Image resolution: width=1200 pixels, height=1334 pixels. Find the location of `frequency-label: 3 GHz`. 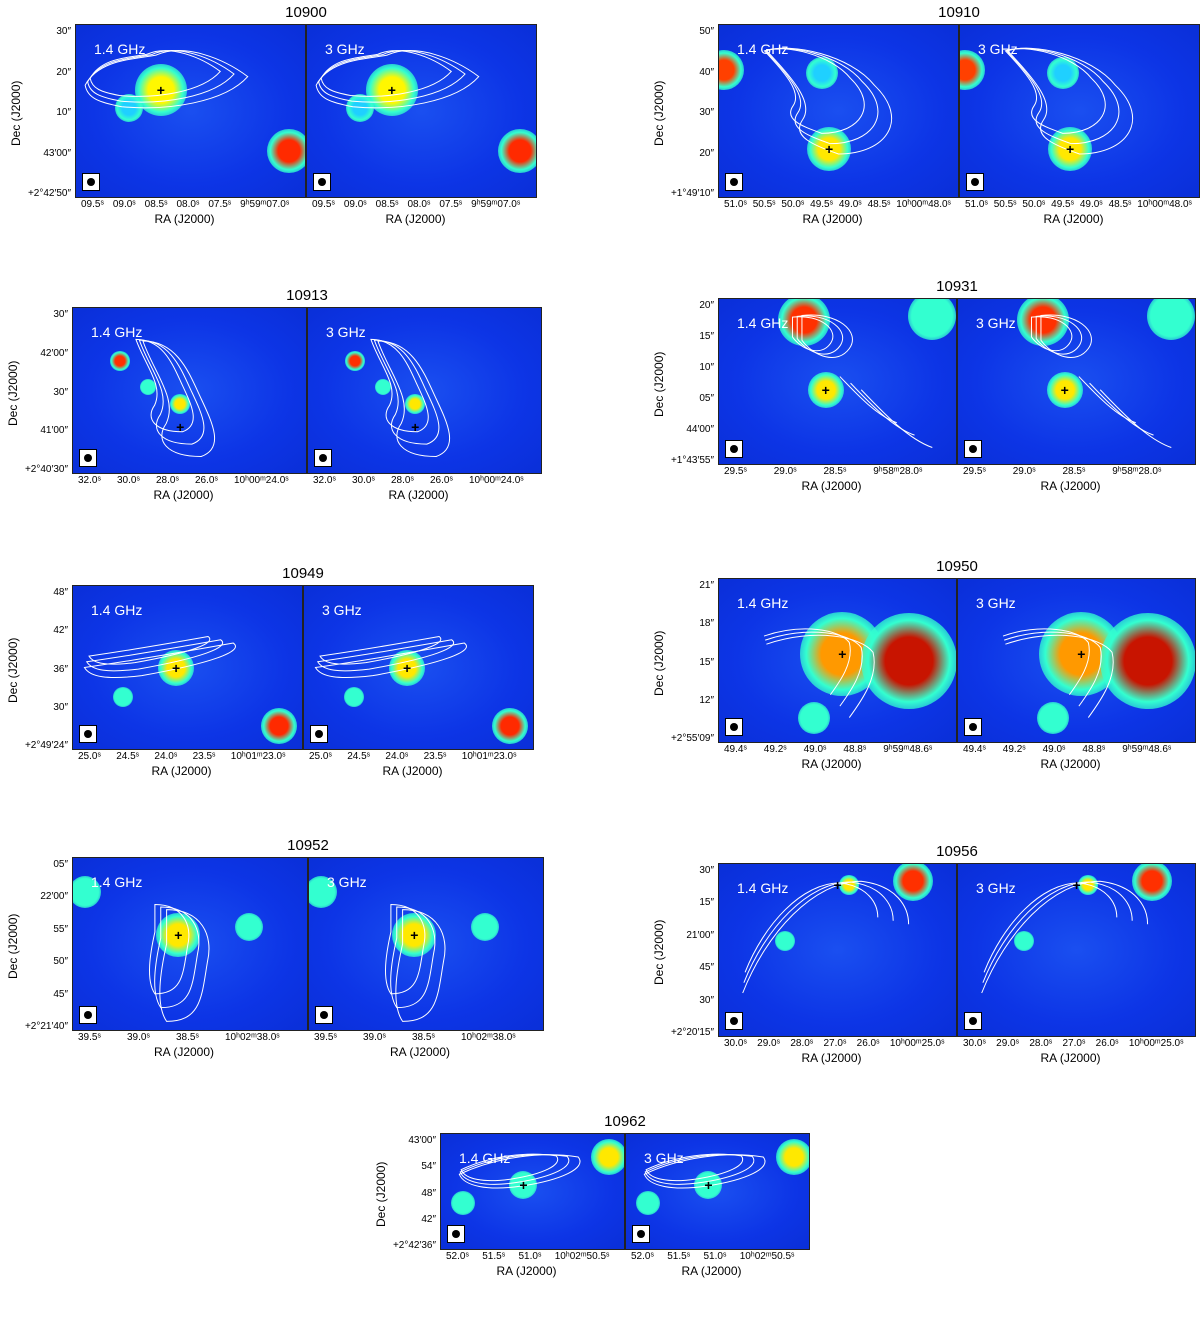

frequency-label: 3 GHz is located at coordinates (342, 610).